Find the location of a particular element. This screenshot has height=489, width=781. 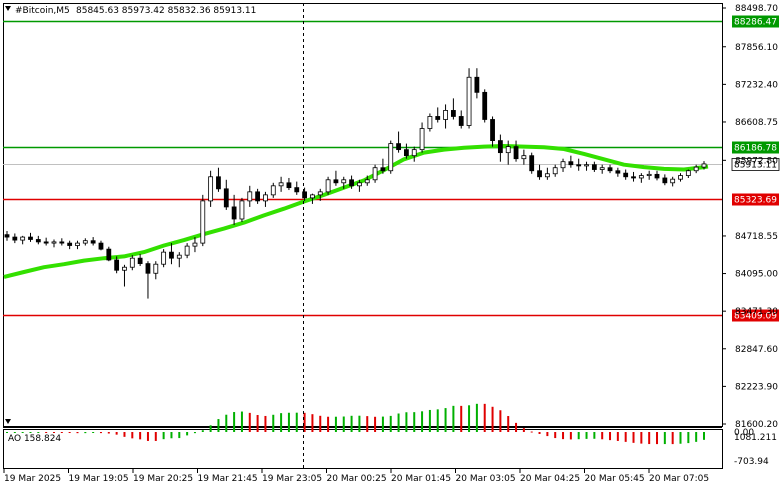

level-tag-resistance is located at coordinates (755, 147).